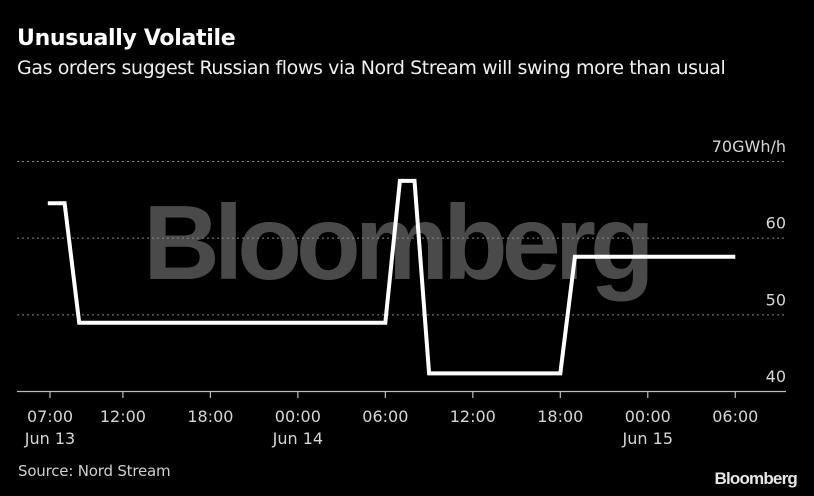 This screenshot has height=496, width=814. What do you see at coordinates (776, 223) in the screenshot?
I see `y-tick-label: 60` at bounding box center [776, 223].